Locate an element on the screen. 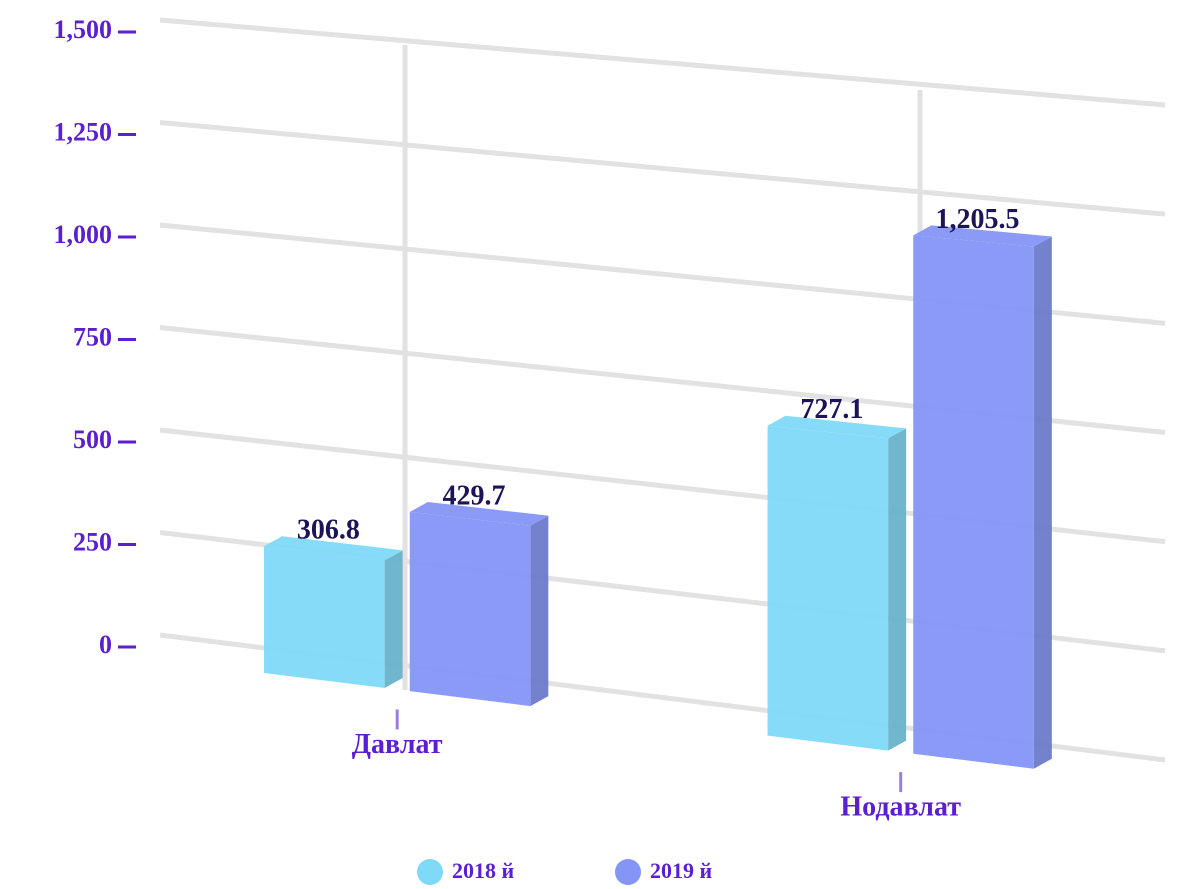 The image size is (1181, 889). y-tick-label: 750 is located at coordinates (92, 336).